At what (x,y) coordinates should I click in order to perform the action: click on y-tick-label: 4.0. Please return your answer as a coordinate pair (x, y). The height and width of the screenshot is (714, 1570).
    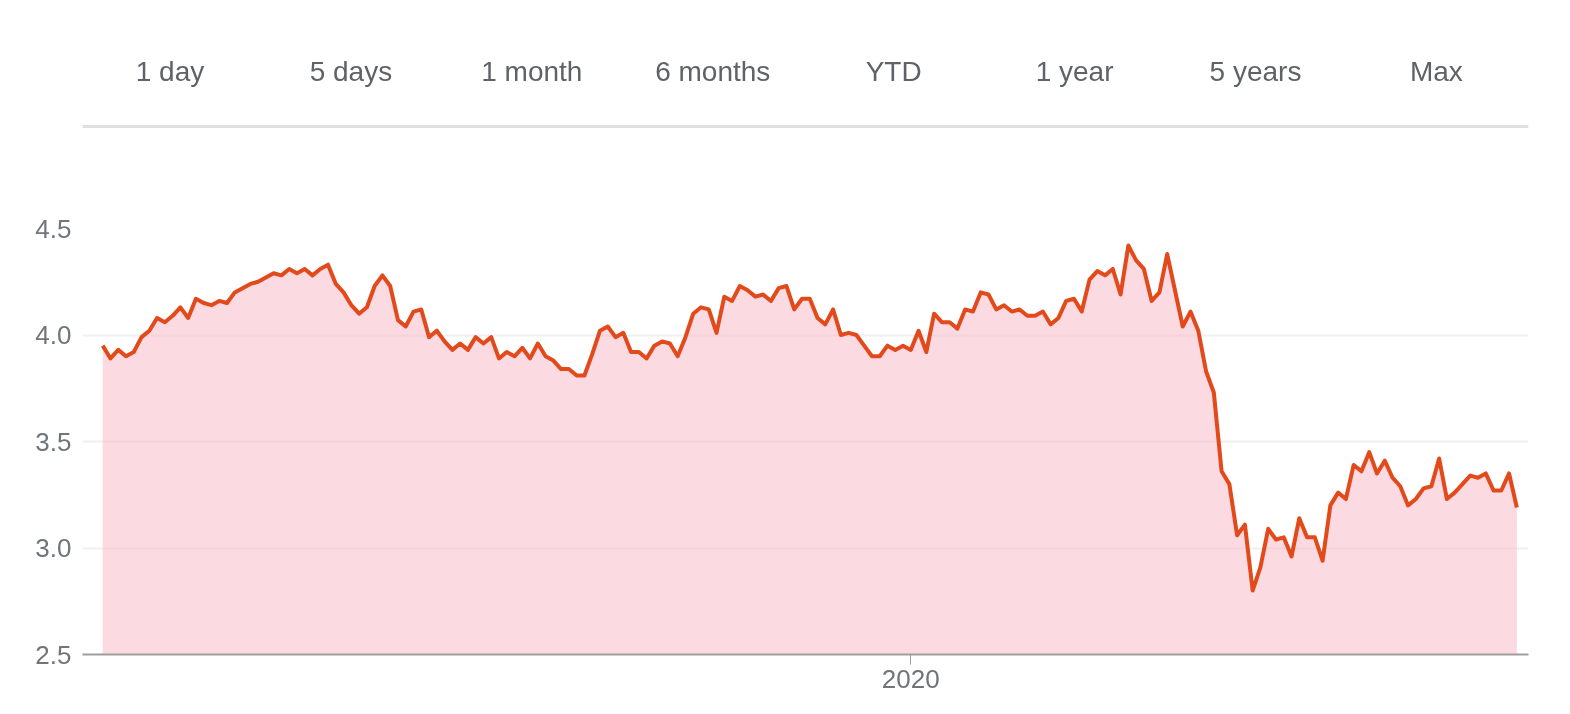
    Looking at the image, I should click on (53, 335).